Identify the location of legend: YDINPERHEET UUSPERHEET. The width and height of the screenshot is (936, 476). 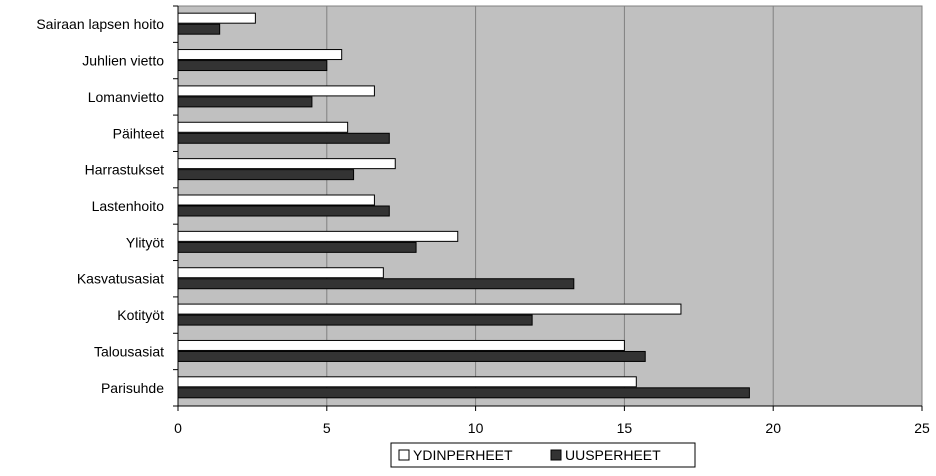
(543, 455).